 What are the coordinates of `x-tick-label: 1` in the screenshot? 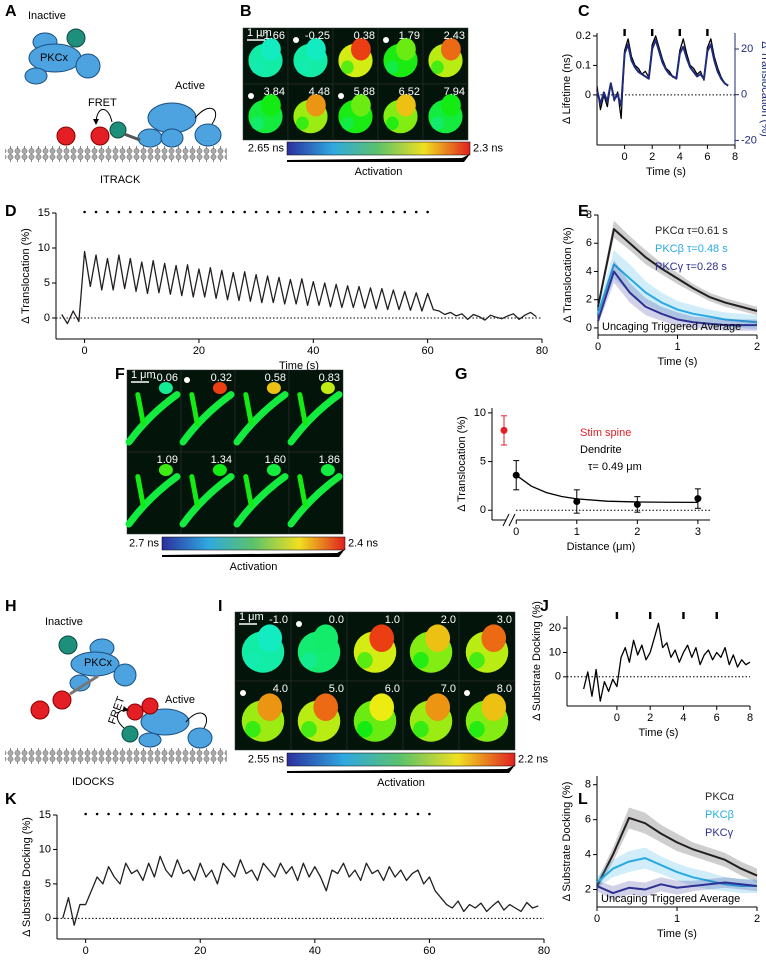 It's located at (677, 919).